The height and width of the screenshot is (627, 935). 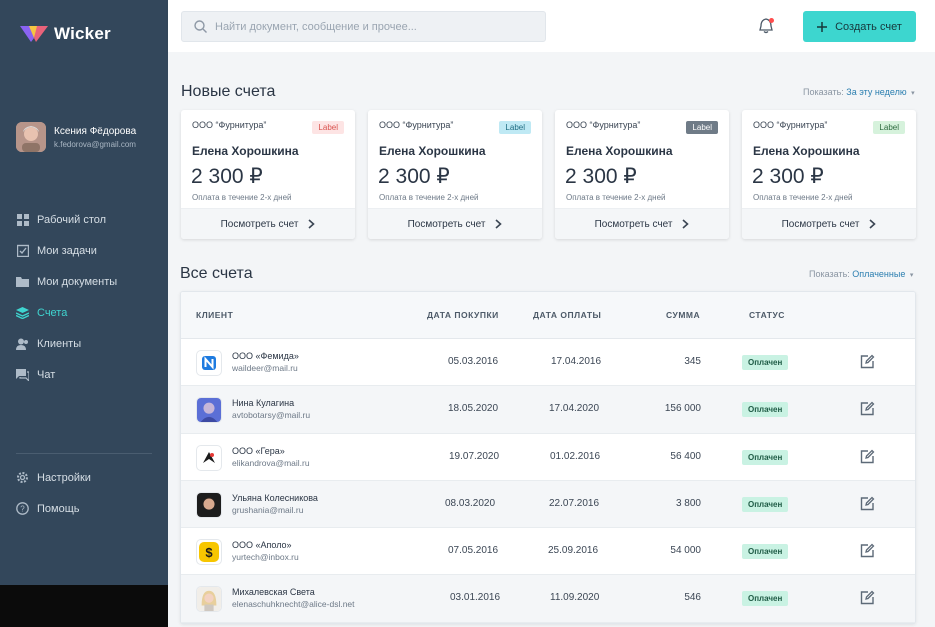 I want to click on client-email: yurtech@inbox.ru, so click(x=265, y=557).